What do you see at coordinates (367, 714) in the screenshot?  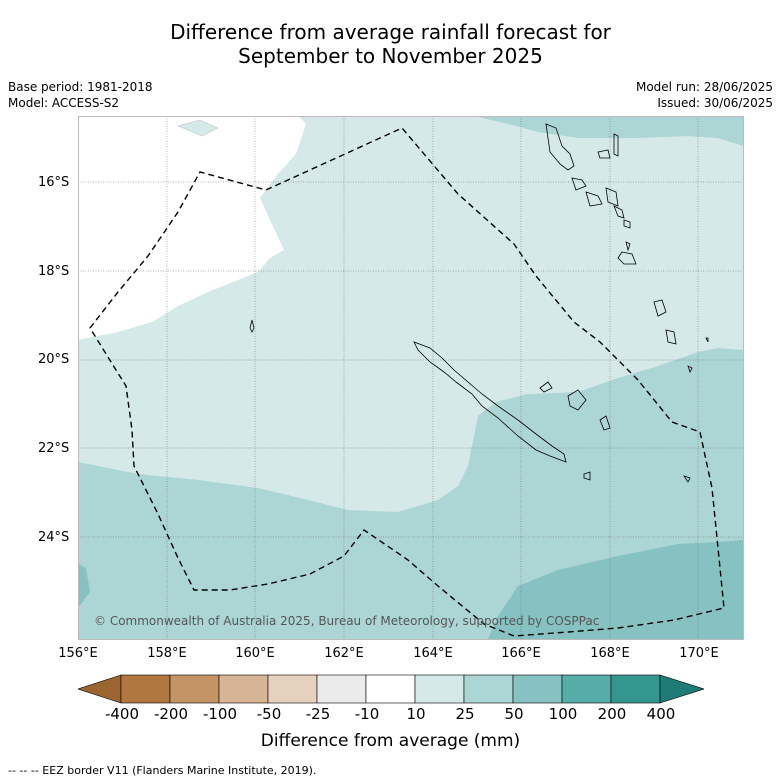 I see `cb-tick-label: -10` at bounding box center [367, 714].